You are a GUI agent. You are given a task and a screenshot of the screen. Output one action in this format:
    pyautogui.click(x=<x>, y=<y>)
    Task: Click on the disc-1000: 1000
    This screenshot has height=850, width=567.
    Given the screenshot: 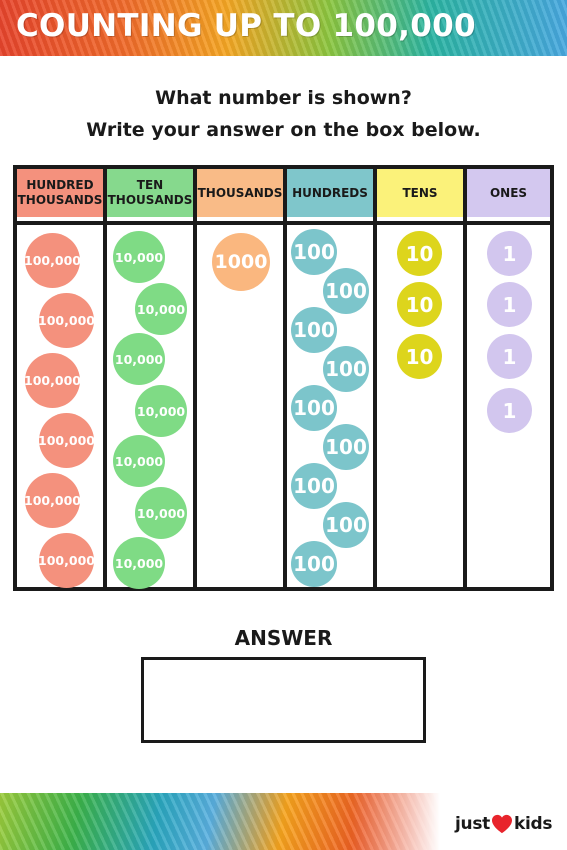 What is the action you would take?
    pyautogui.click(x=241, y=262)
    